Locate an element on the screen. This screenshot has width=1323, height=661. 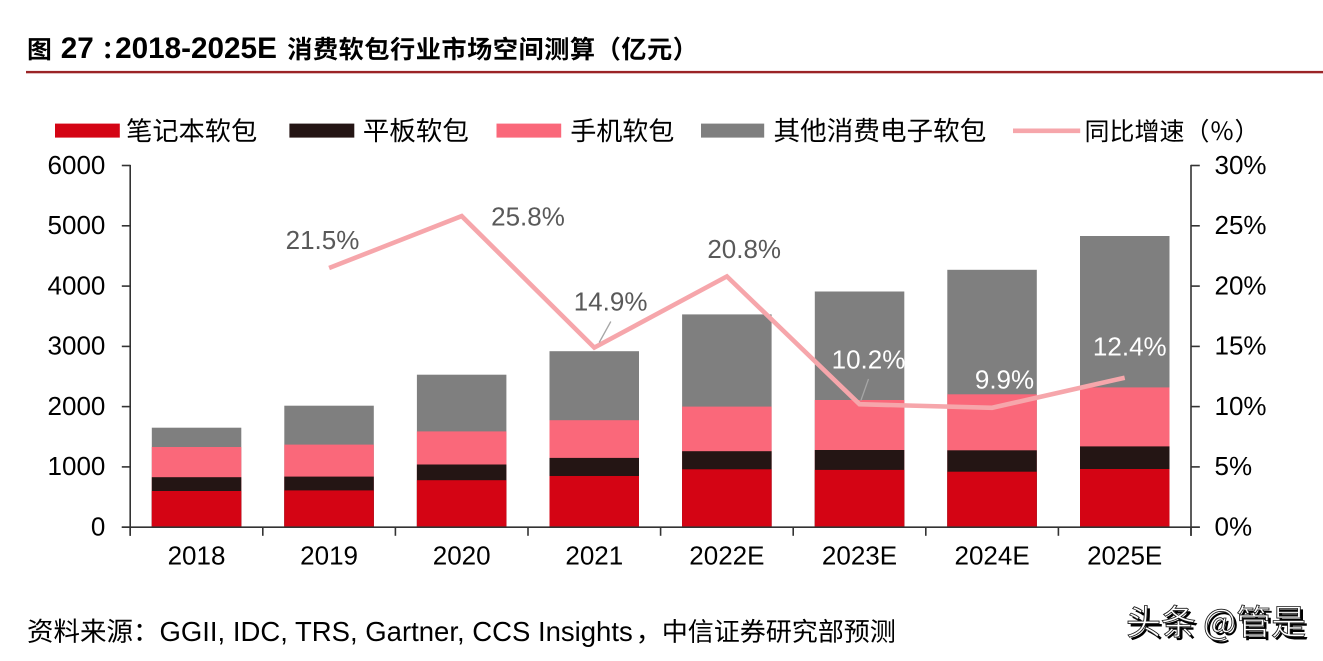
svg-text: 20% is located at coordinates (1241, 285).